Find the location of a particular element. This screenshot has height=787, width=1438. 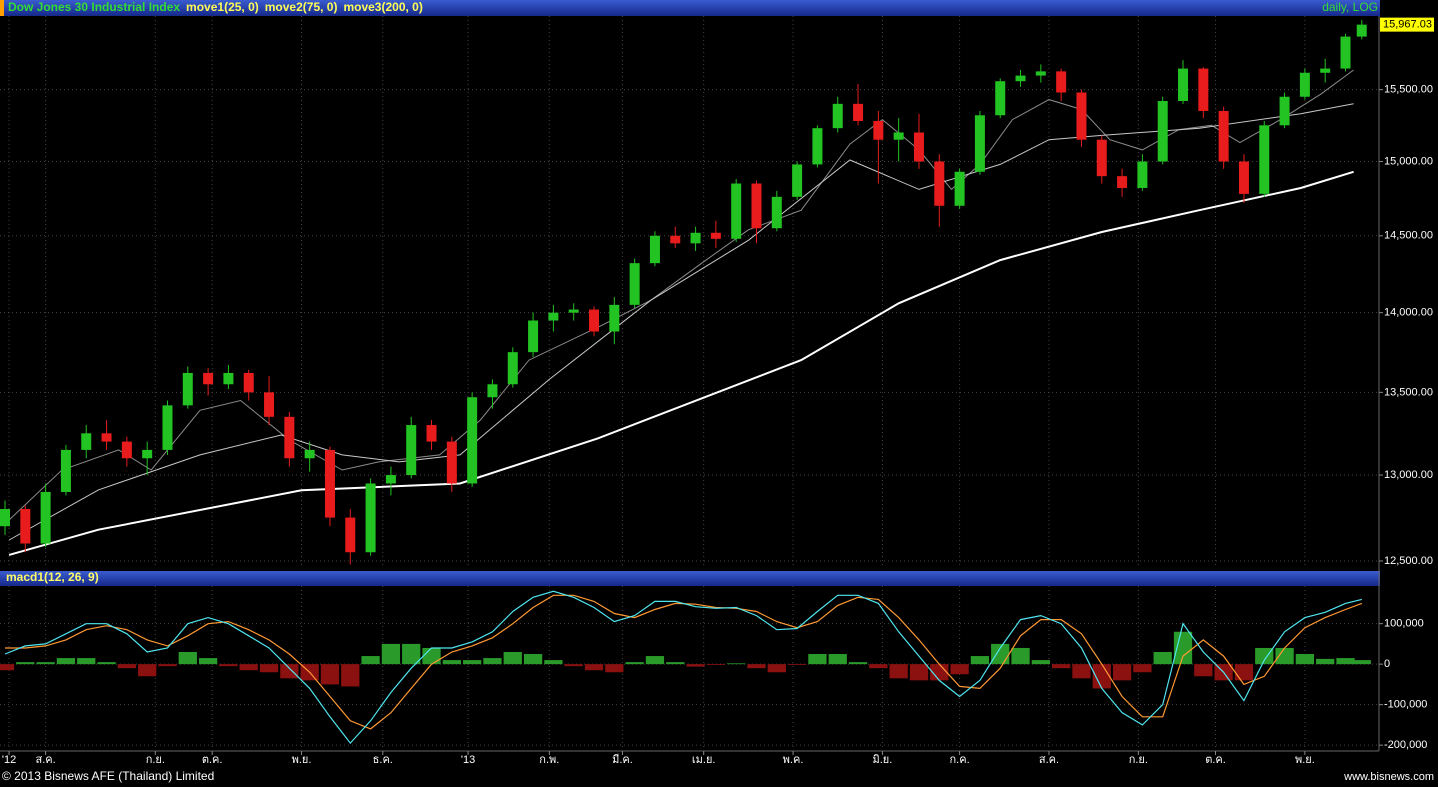

y-tick-label: 13,000.00 is located at coordinates (1408, 475).